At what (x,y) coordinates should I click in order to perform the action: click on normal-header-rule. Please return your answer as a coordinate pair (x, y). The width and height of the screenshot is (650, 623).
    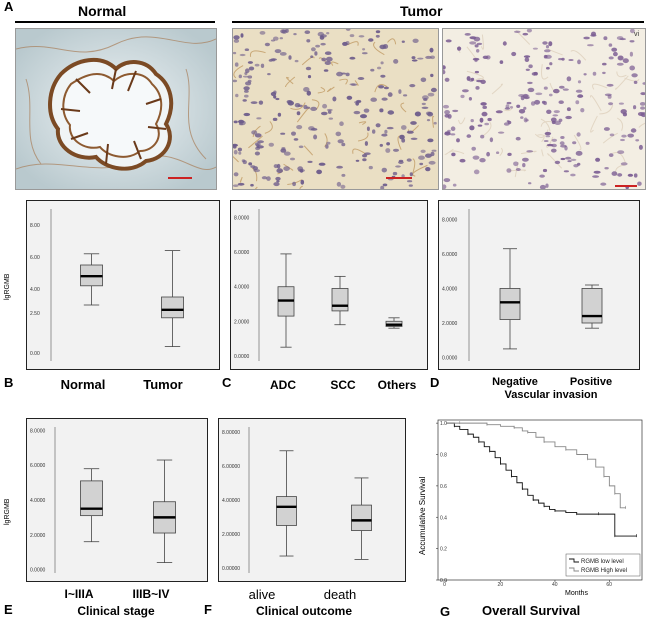
    Looking at the image, I should click on (115, 22).